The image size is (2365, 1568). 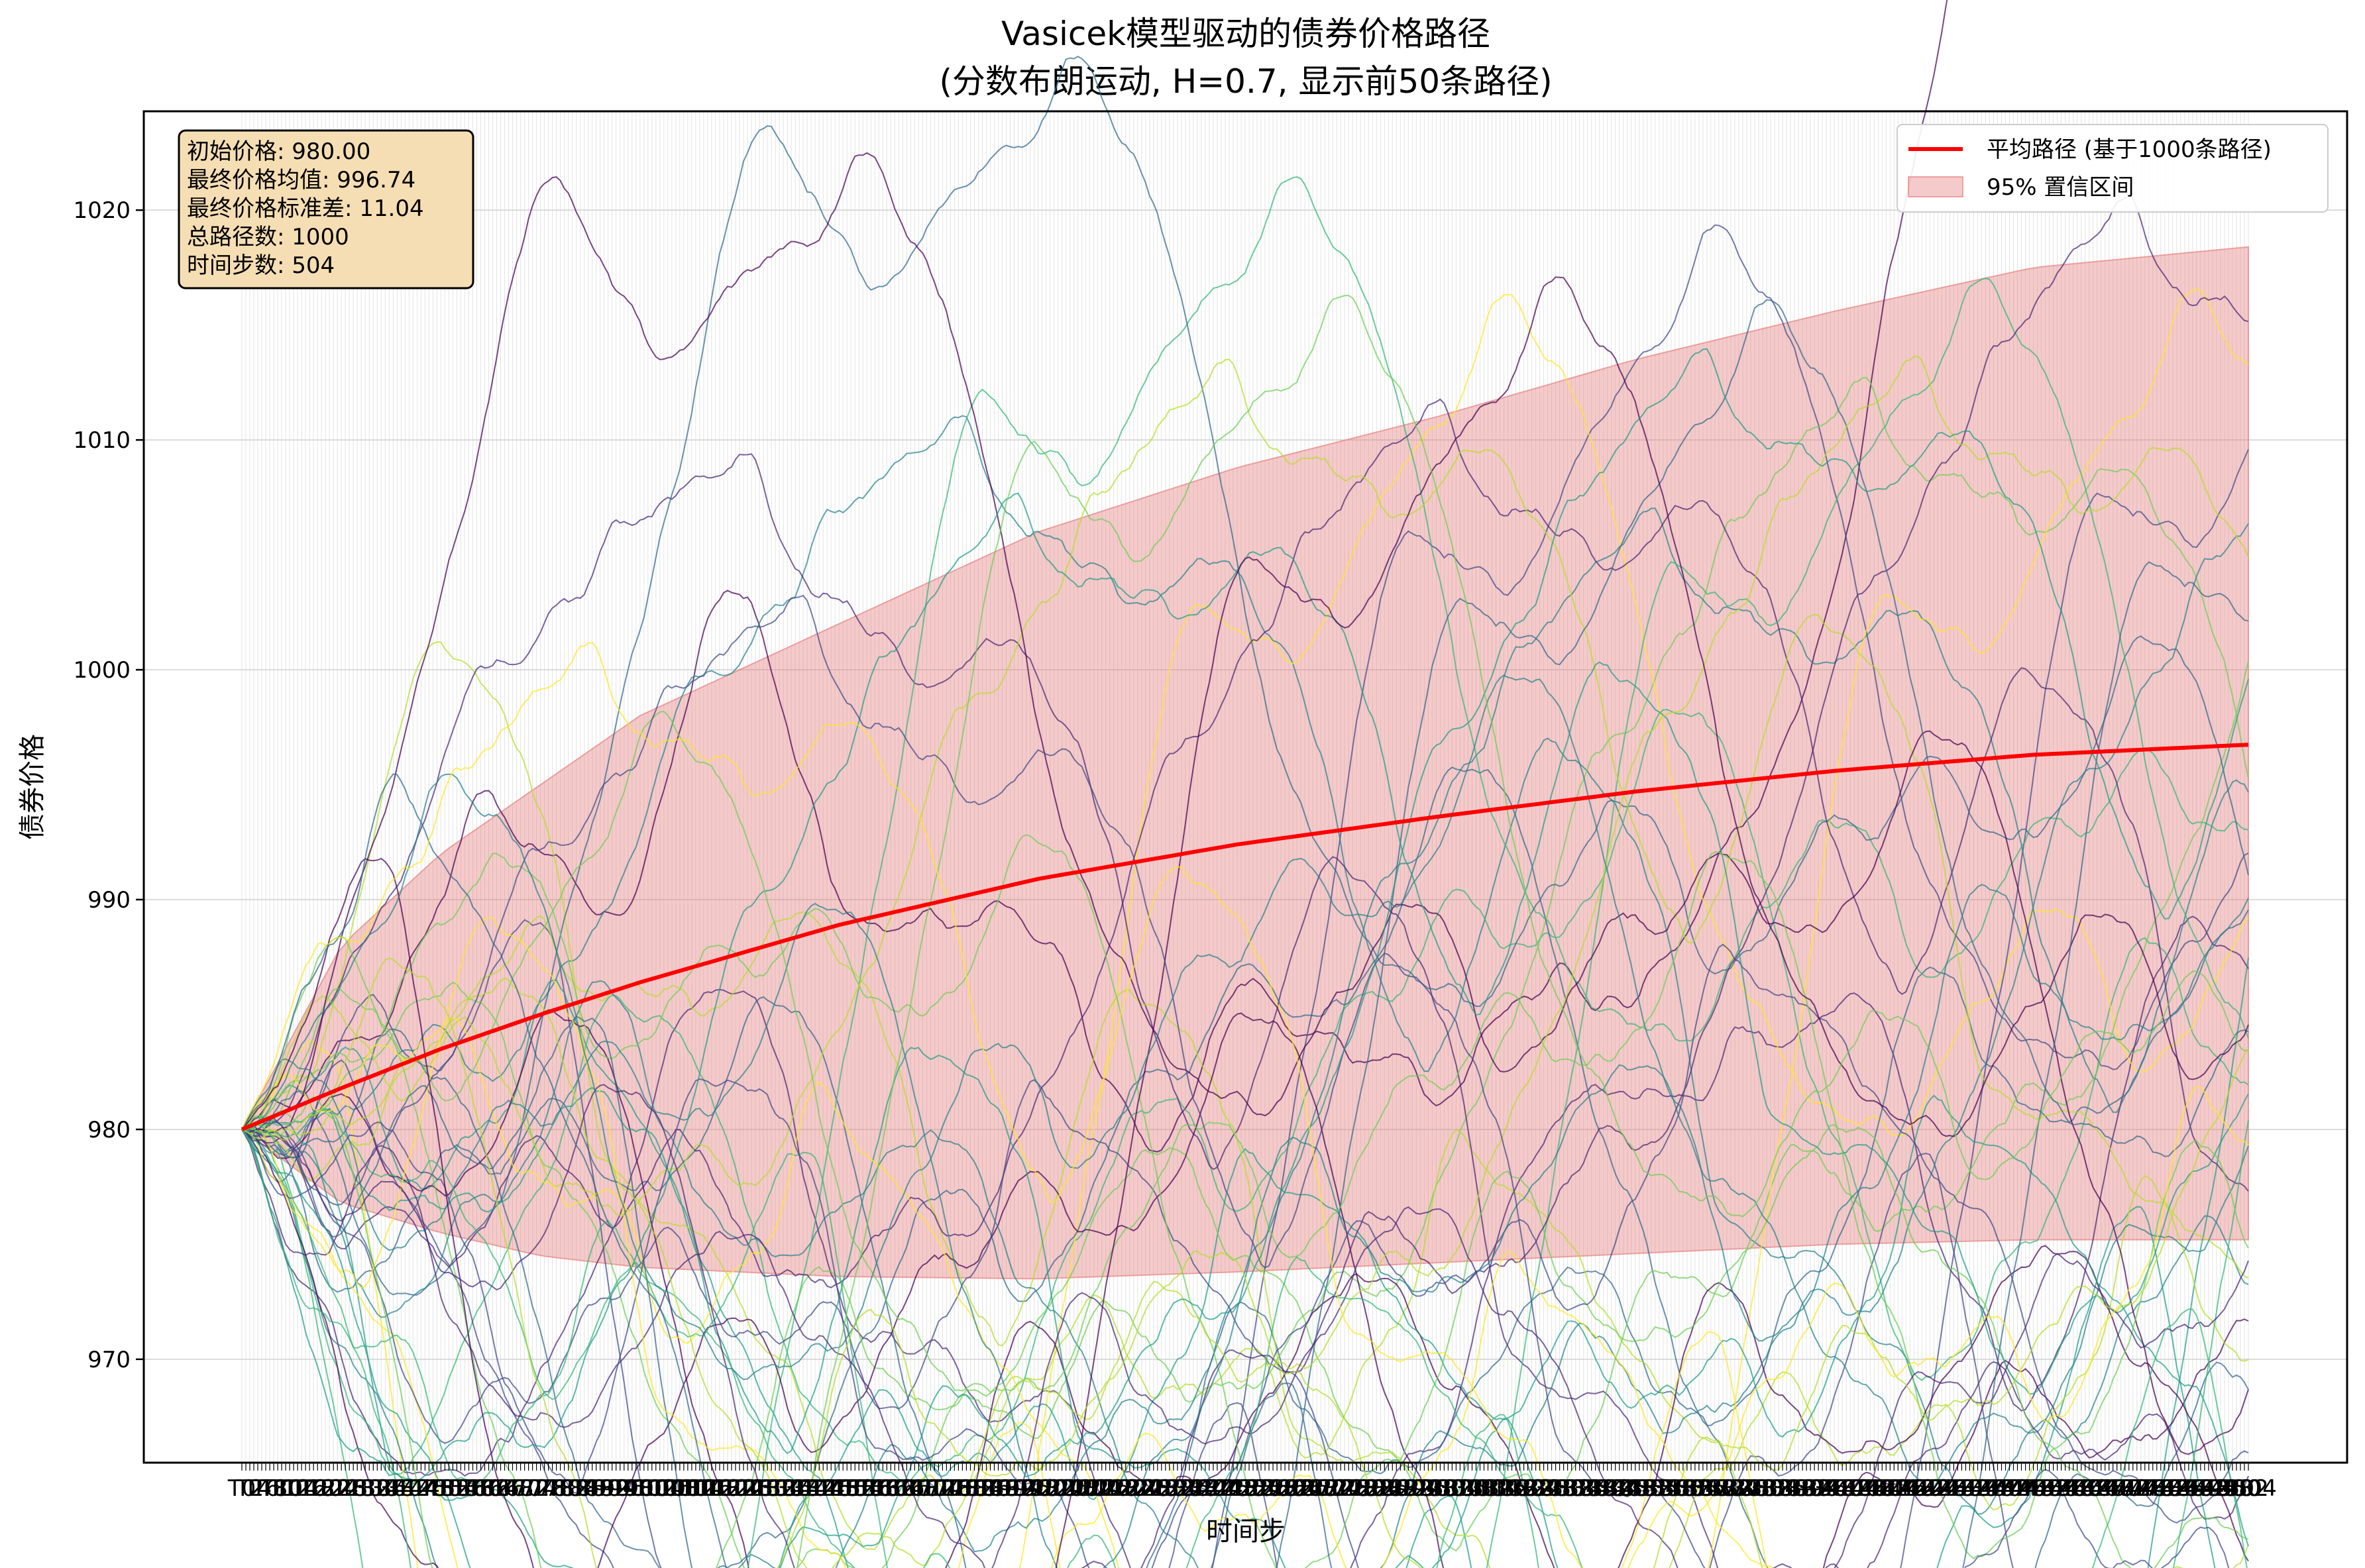 I want to click on x-tick-label: T162, so click(x=886, y=1488).